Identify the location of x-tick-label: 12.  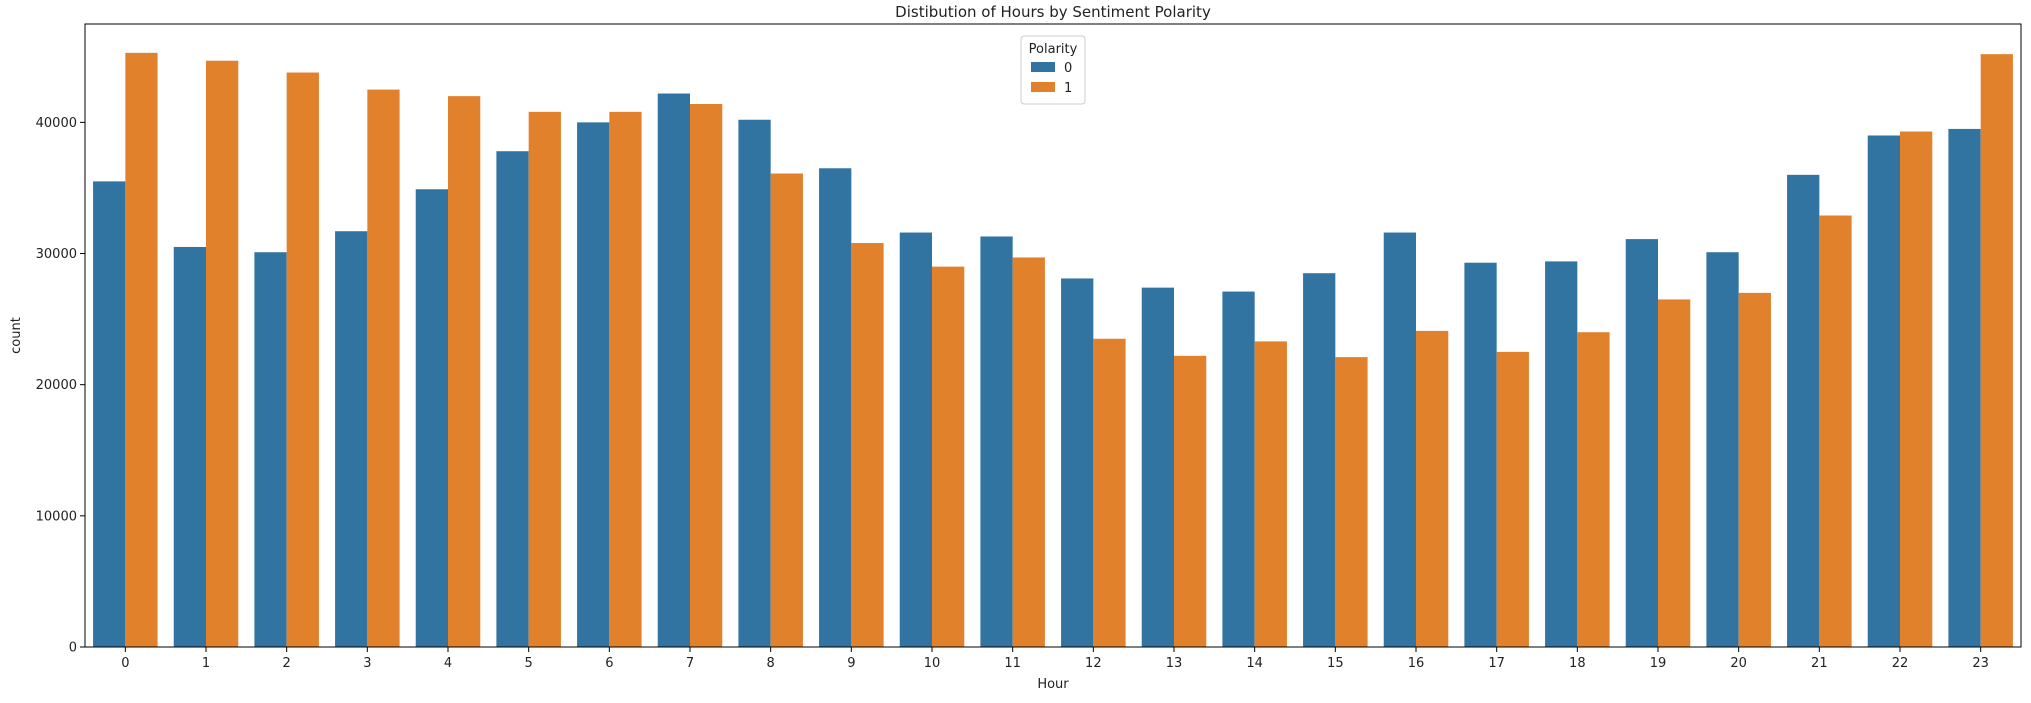
(1093, 663).